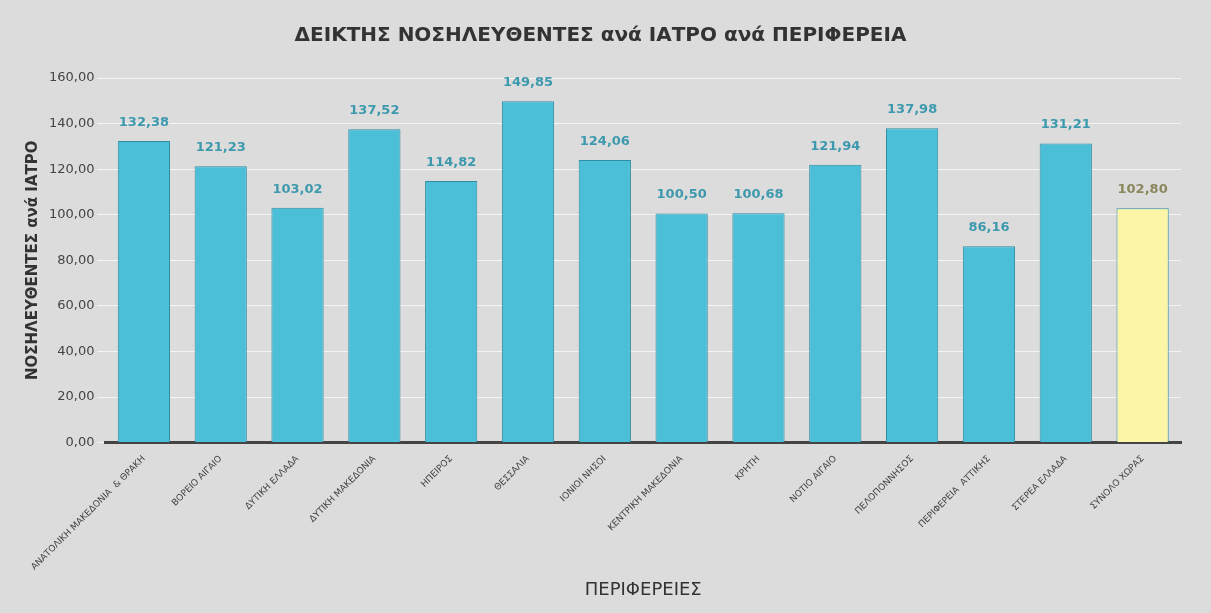  What do you see at coordinates (80, 441) in the screenshot?
I see `y-tick-label: 0,00` at bounding box center [80, 441].